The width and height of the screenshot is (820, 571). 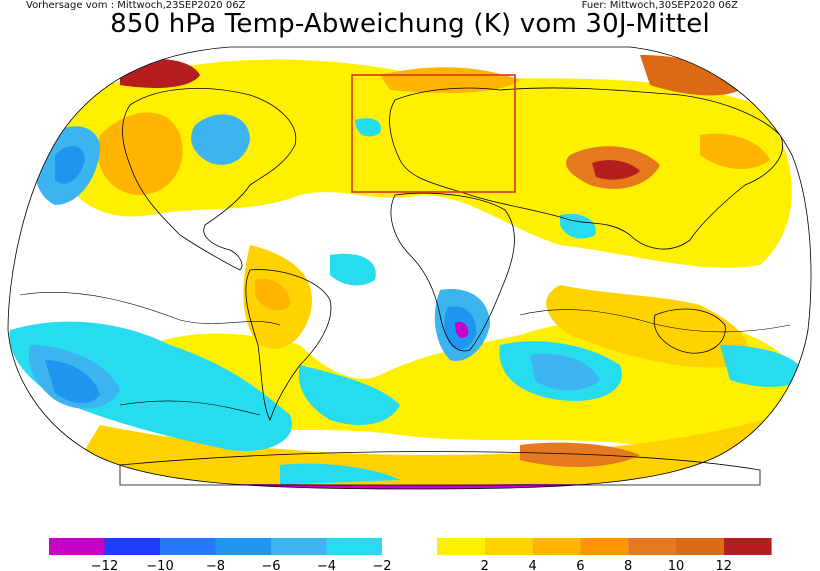 I want to click on legend-tick-label: −6, so click(x=270, y=565).